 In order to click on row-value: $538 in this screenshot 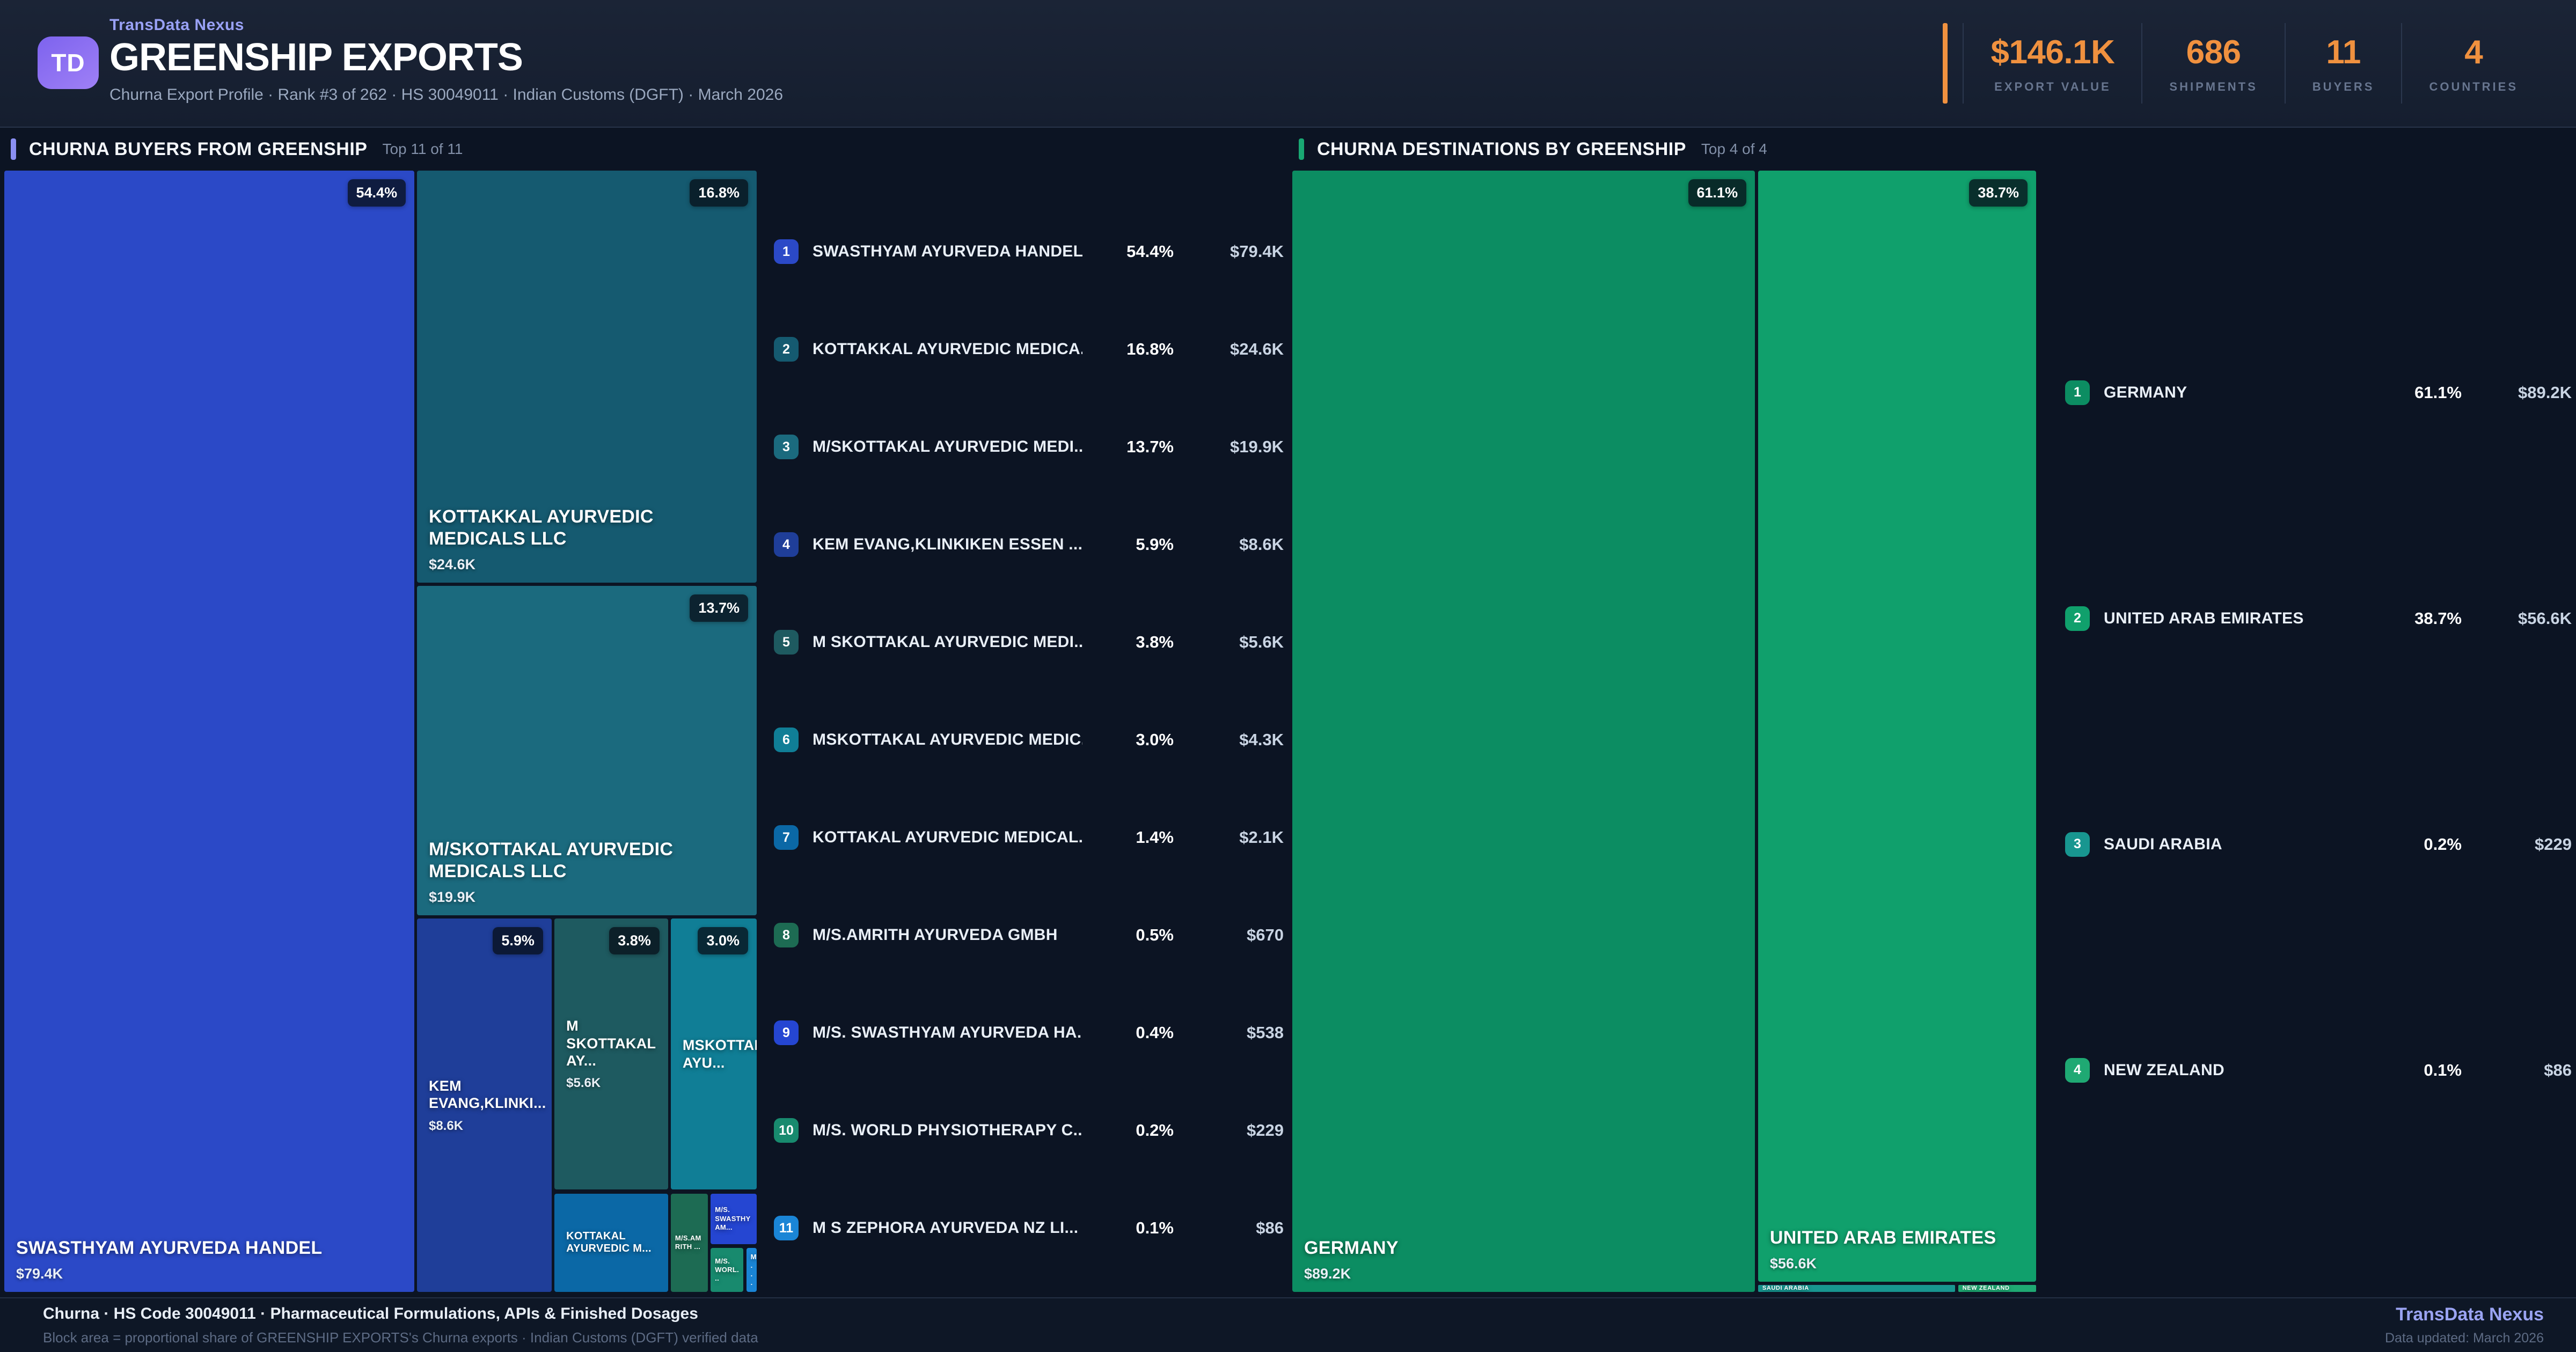, I will do `click(1265, 1032)`.